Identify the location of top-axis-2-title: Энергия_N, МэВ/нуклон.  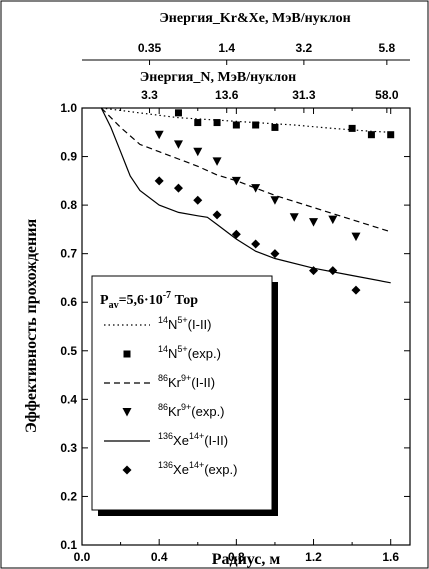
(218, 77).